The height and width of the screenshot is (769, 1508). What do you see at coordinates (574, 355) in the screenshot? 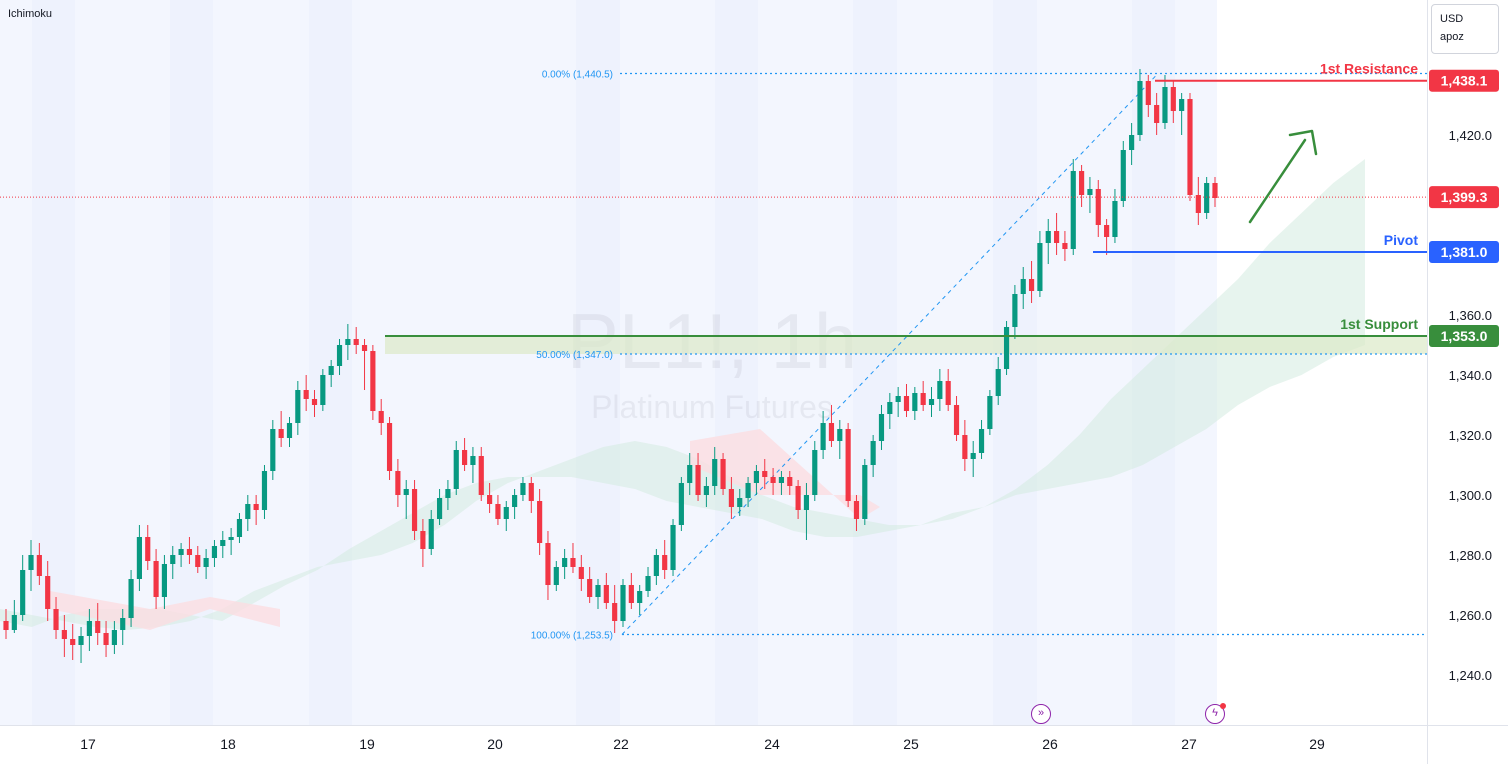
I see `fib-label: 50.00% (1,347.0)` at bounding box center [574, 355].